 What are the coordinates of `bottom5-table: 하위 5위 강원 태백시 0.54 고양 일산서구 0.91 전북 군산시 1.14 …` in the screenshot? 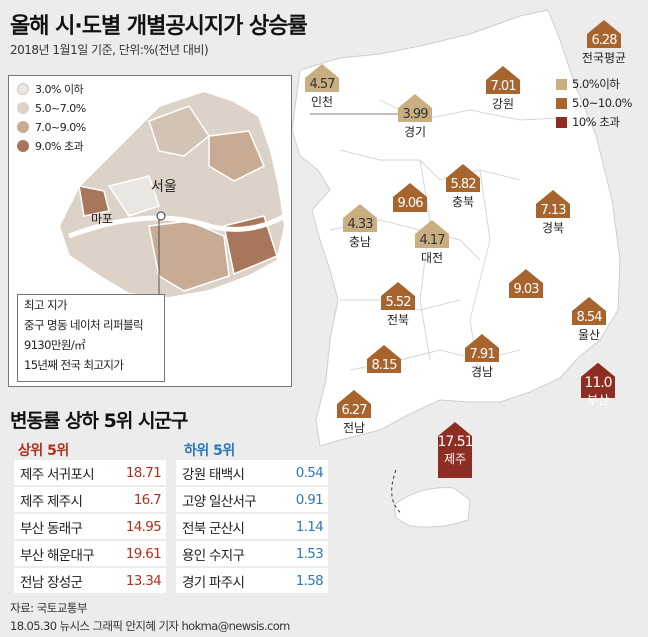 It's located at (252, 517).